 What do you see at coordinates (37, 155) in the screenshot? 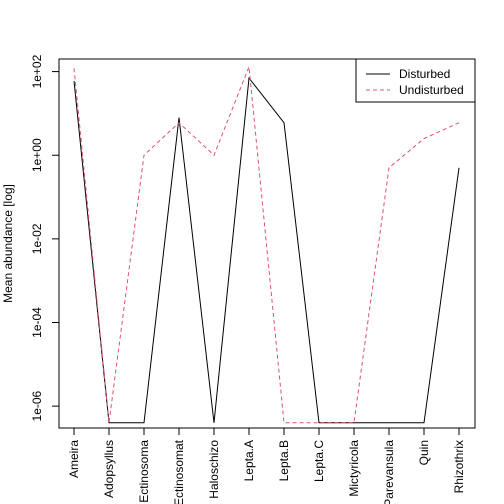
I see `y-tick-label: 1e+00` at bounding box center [37, 155].